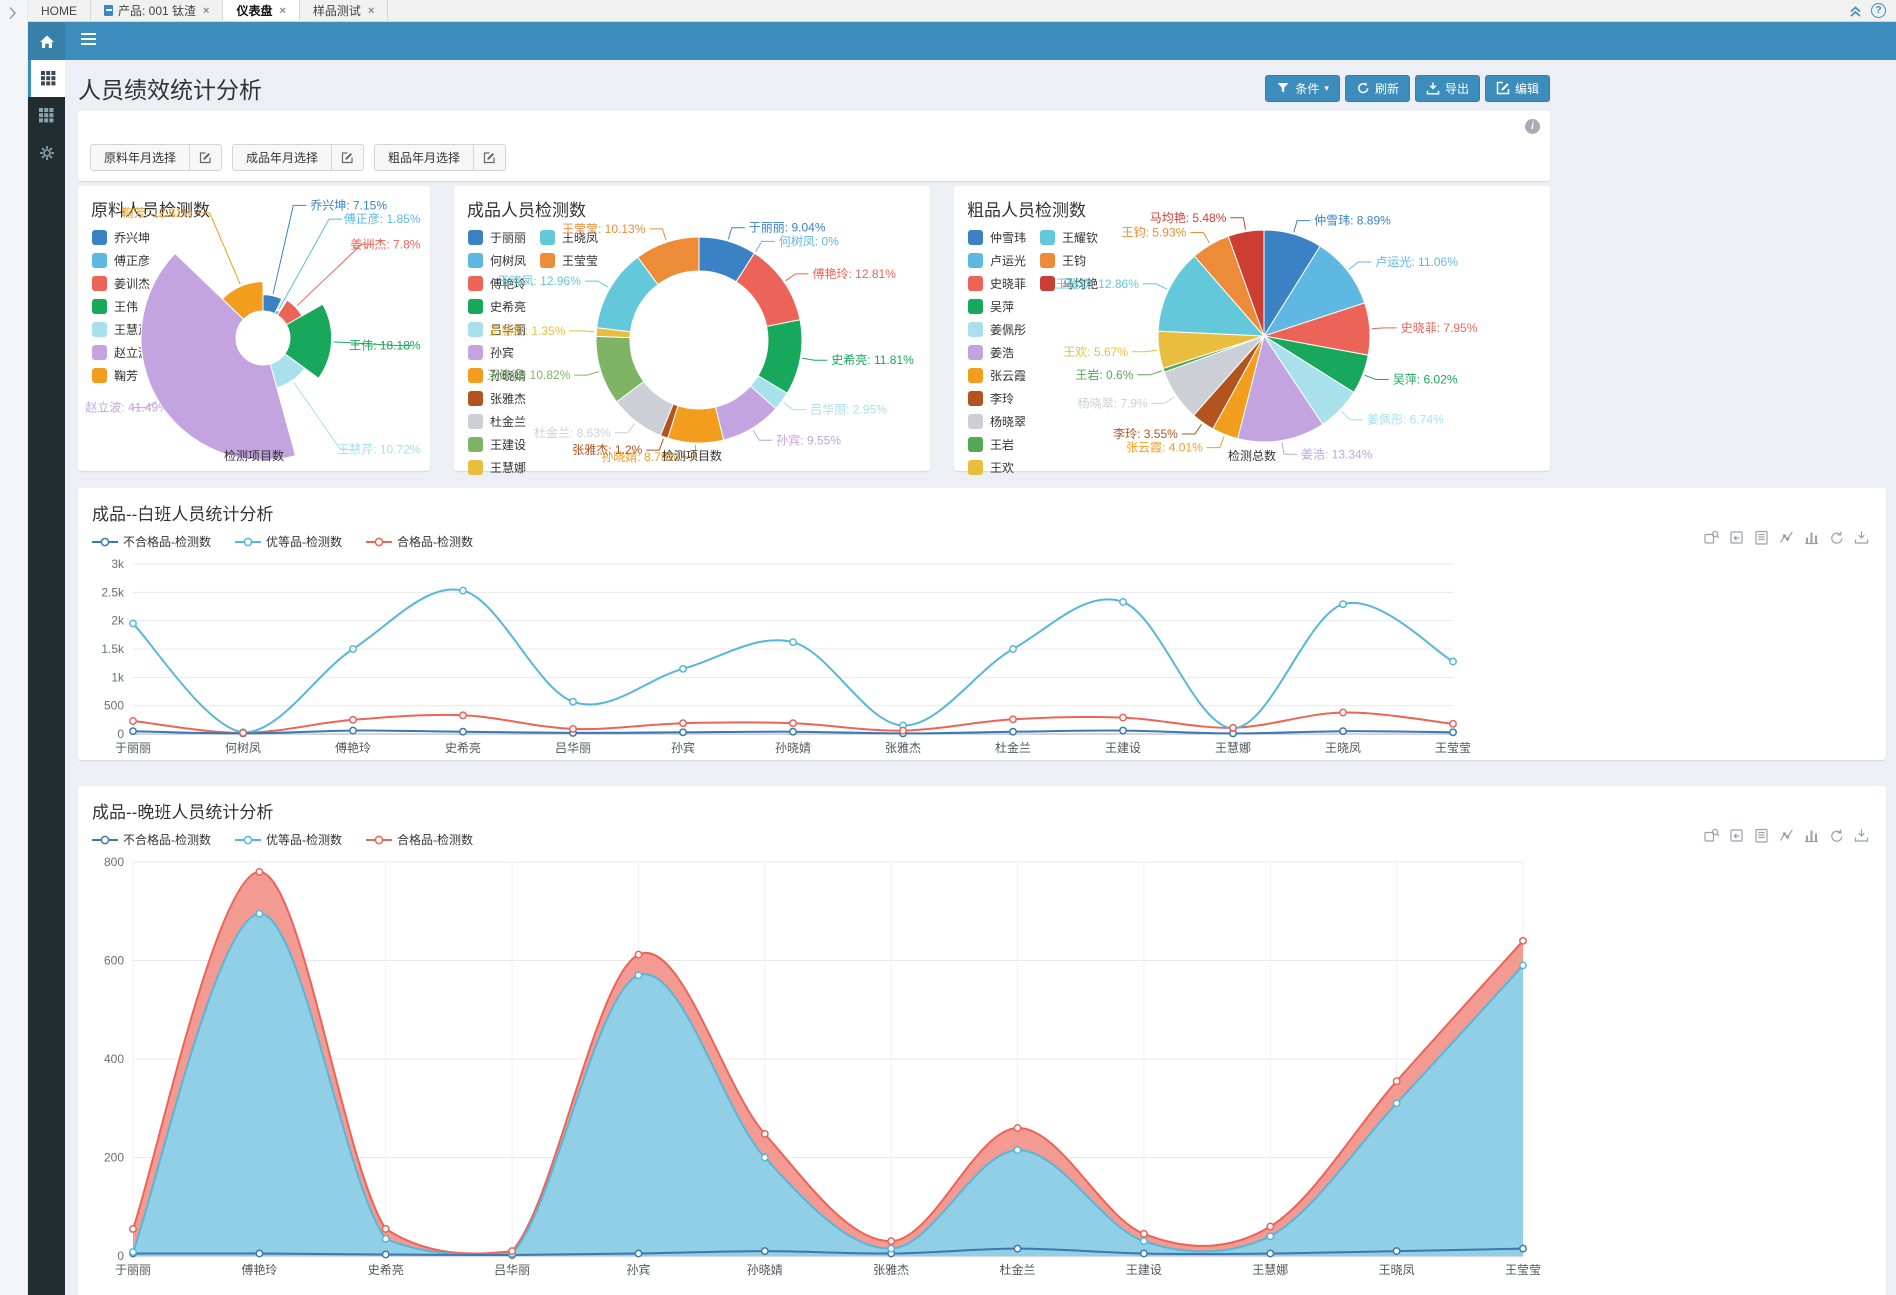  Describe the element at coordinates (1377, 88) in the screenshot. I see `refresh-button: 刷新` at that location.